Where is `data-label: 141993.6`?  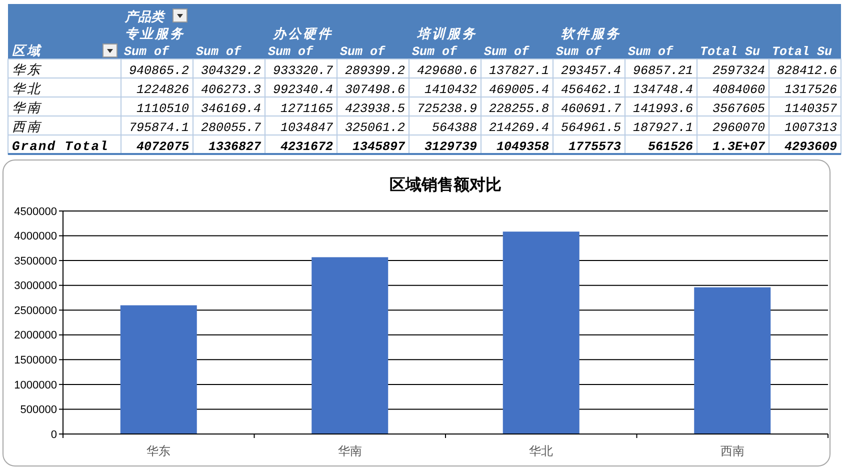
data-label: 141993.6 is located at coordinates (663, 109).